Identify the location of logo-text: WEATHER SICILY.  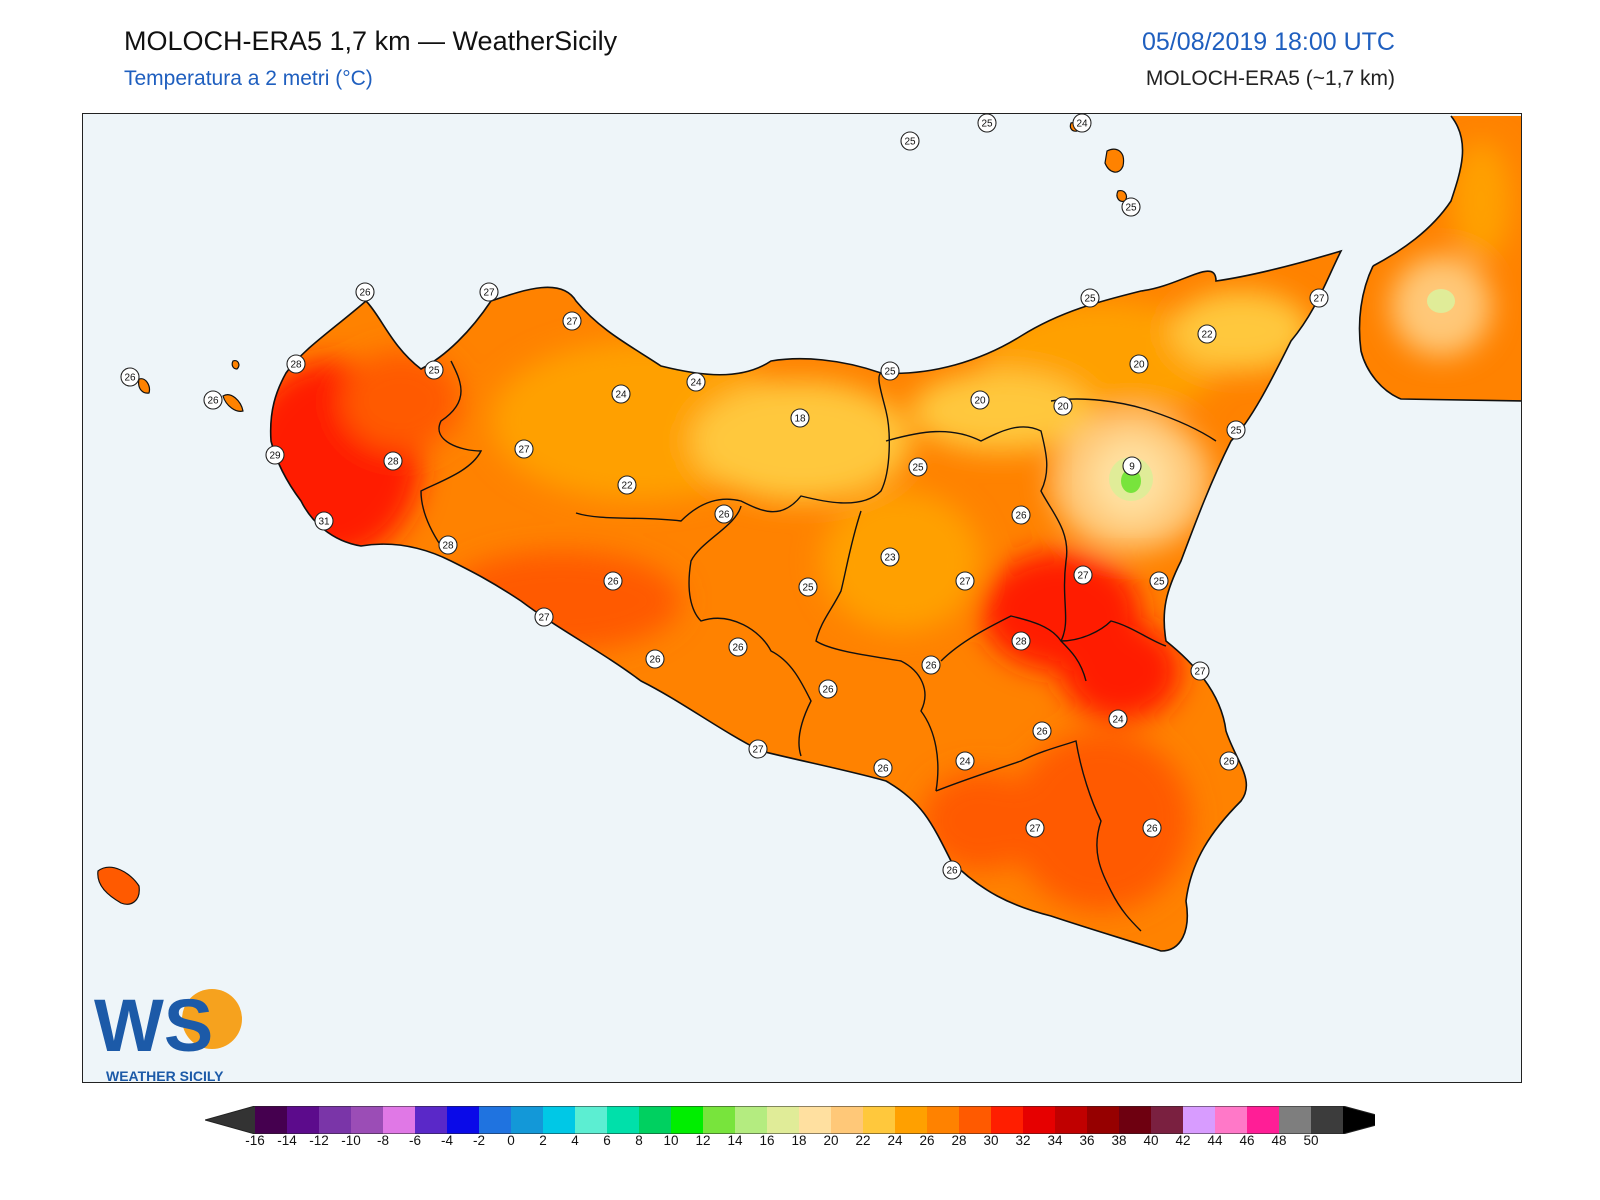
(165, 1076).